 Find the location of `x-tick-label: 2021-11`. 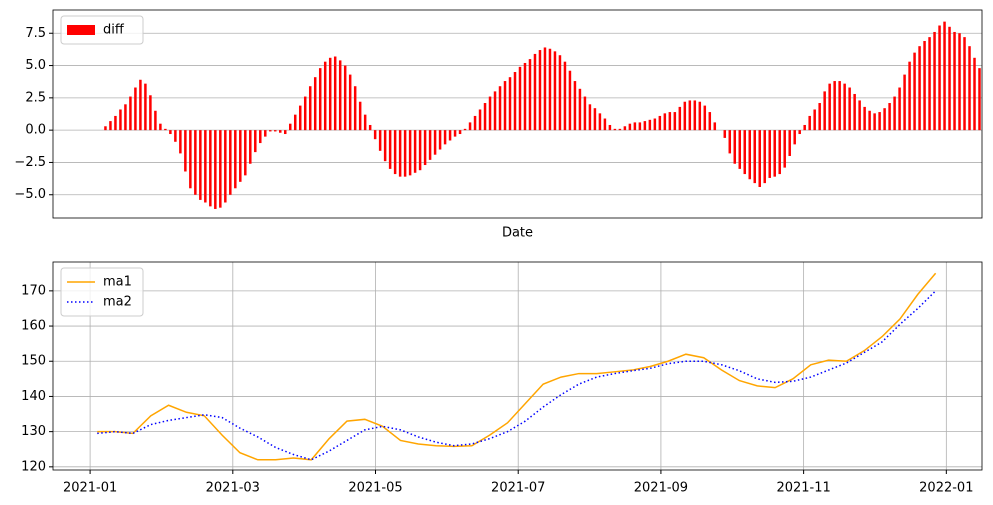

x-tick-label: 2021-11 is located at coordinates (803, 488).